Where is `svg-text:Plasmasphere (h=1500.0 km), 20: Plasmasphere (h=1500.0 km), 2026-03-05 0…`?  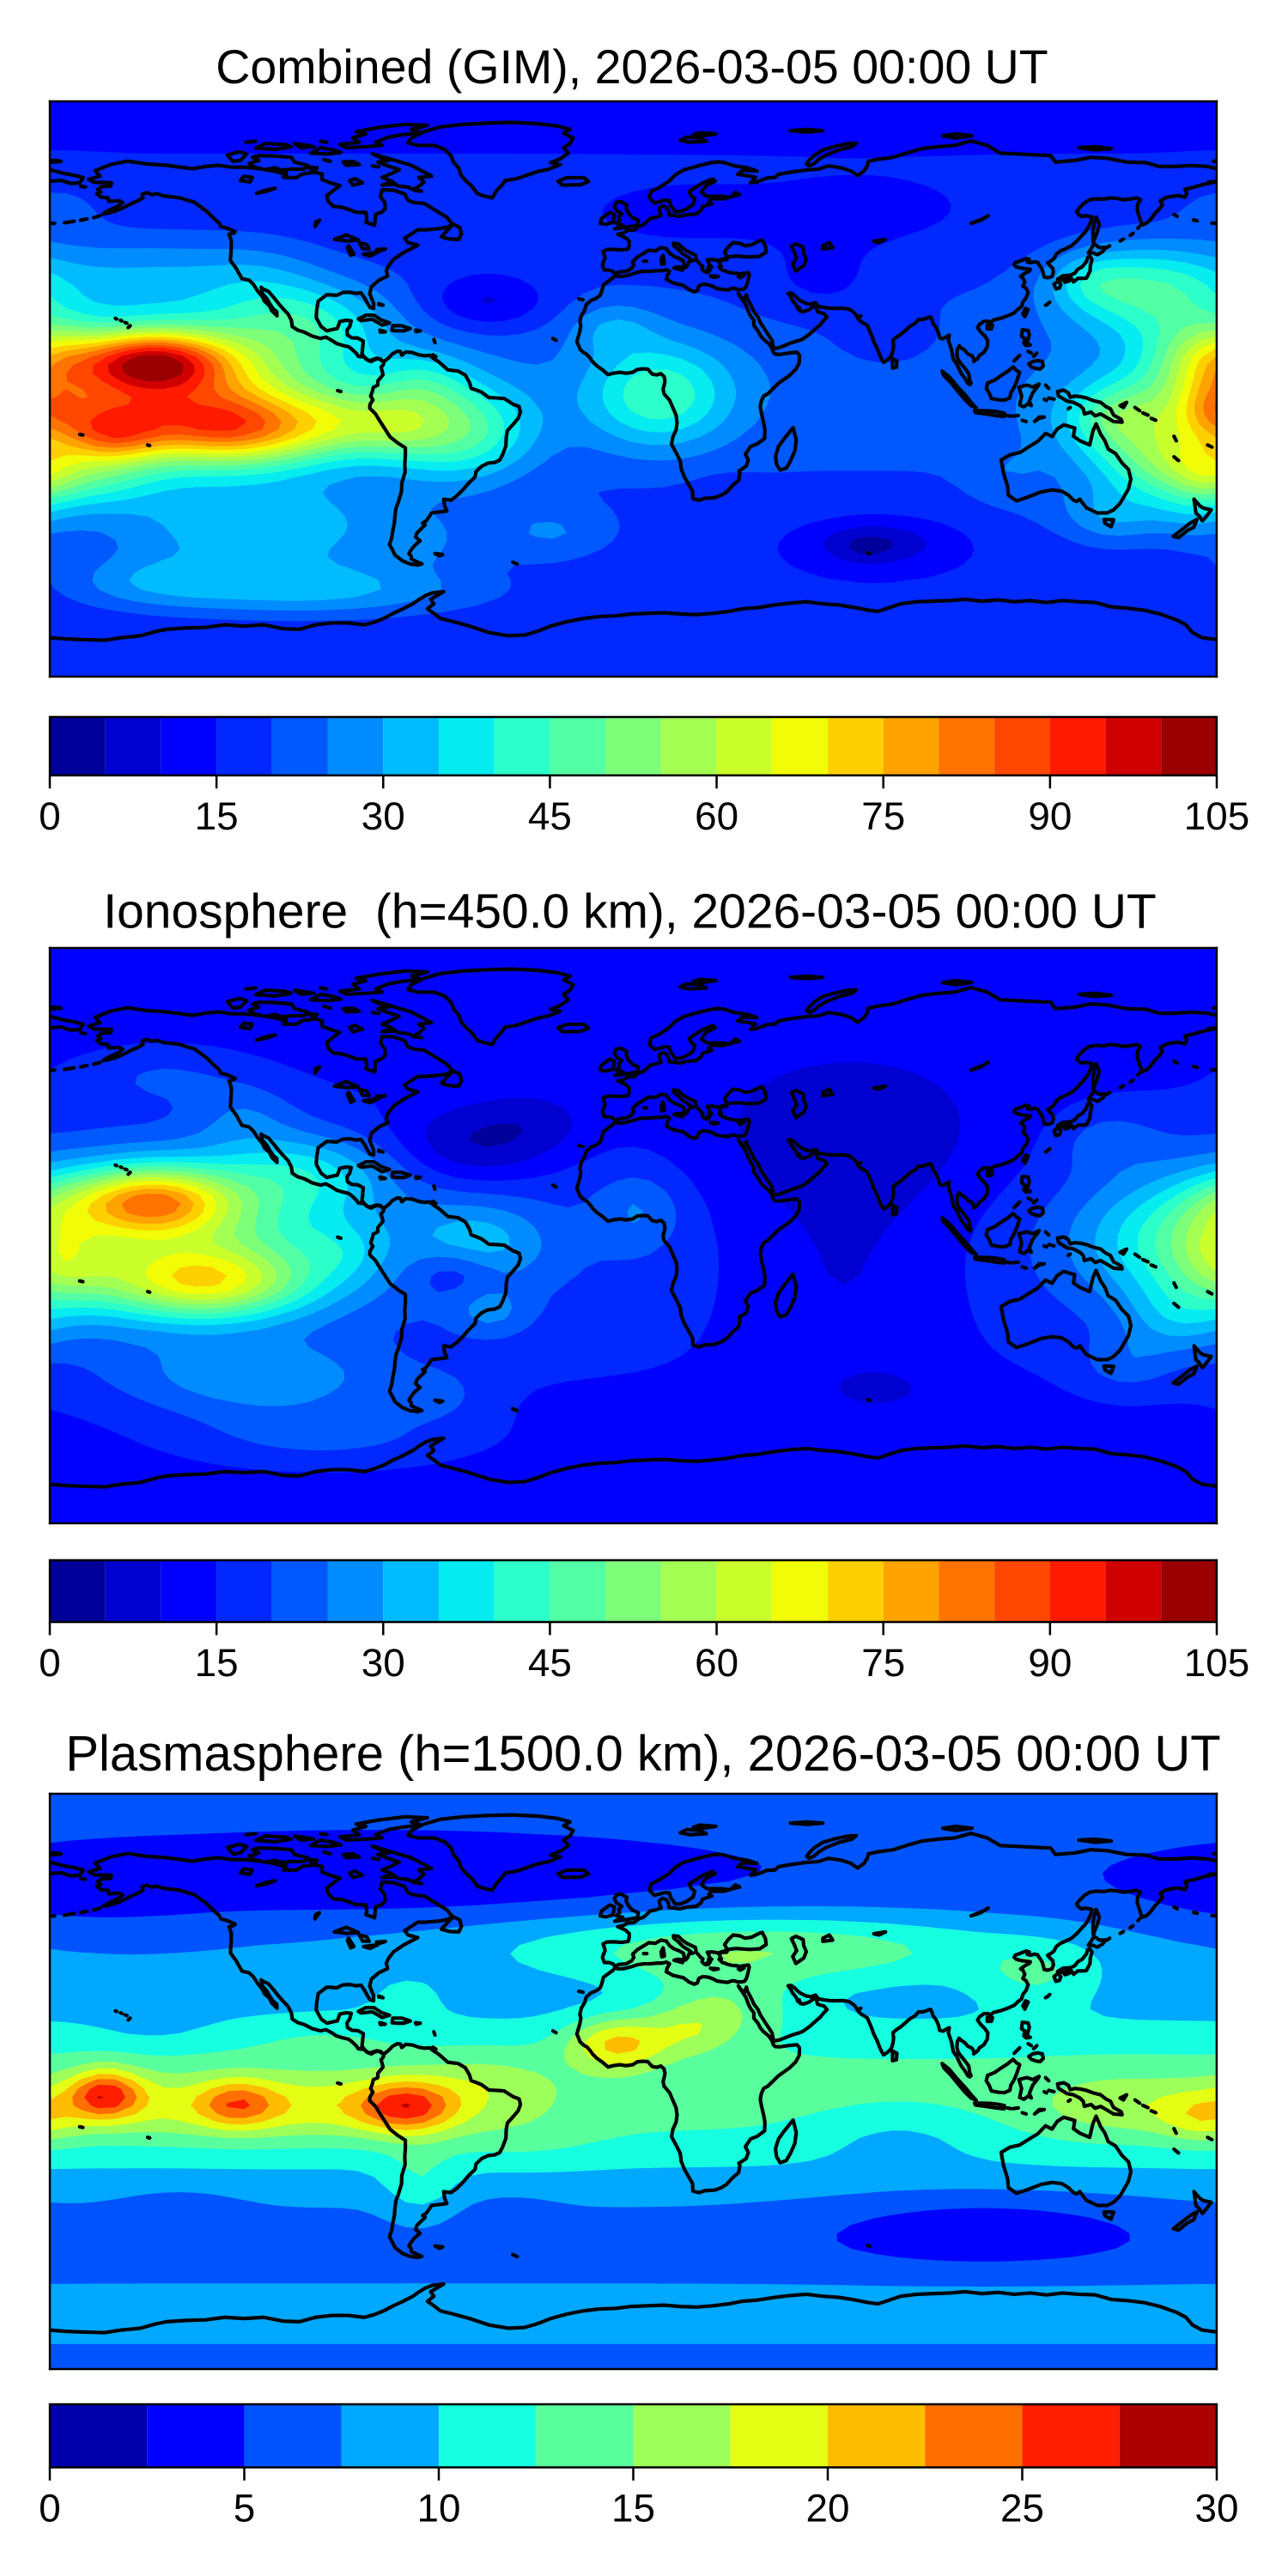
svg-text:Plasmasphere (h=1500.0 km), 20: Plasmasphere (h=1500.0 km), 2026-03-05 0… is located at coordinates (642, 1755).